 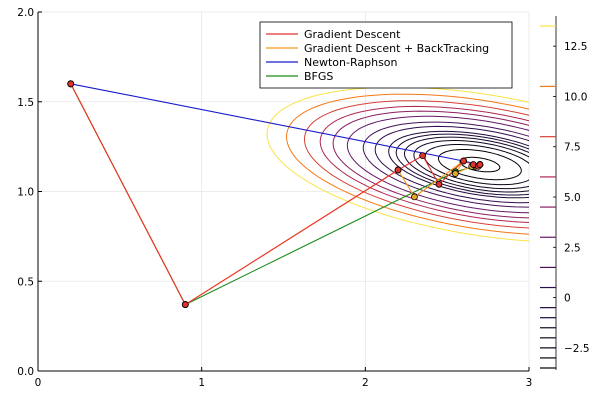 What do you see at coordinates (25, 193) in the screenshot?
I see `y-tick-label: 1.0` at bounding box center [25, 193].